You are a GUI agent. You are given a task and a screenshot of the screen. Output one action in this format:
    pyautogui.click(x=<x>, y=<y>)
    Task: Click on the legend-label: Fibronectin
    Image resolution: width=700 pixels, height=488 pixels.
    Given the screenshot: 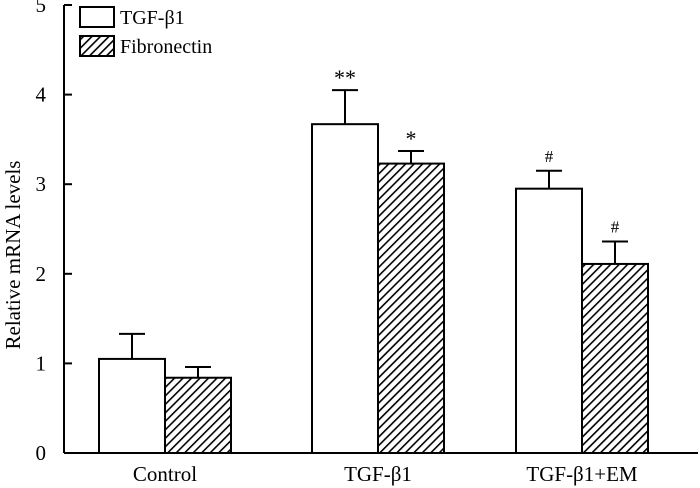 What is the action you would take?
    pyautogui.click(x=166, y=47)
    